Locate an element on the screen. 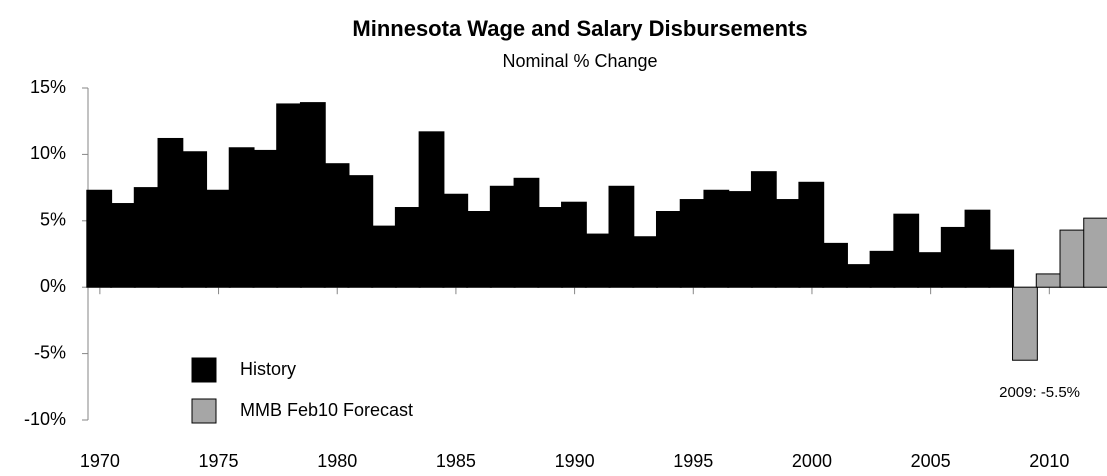  chart-subtitle: Nominal % Change is located at coordinates (579, 61).